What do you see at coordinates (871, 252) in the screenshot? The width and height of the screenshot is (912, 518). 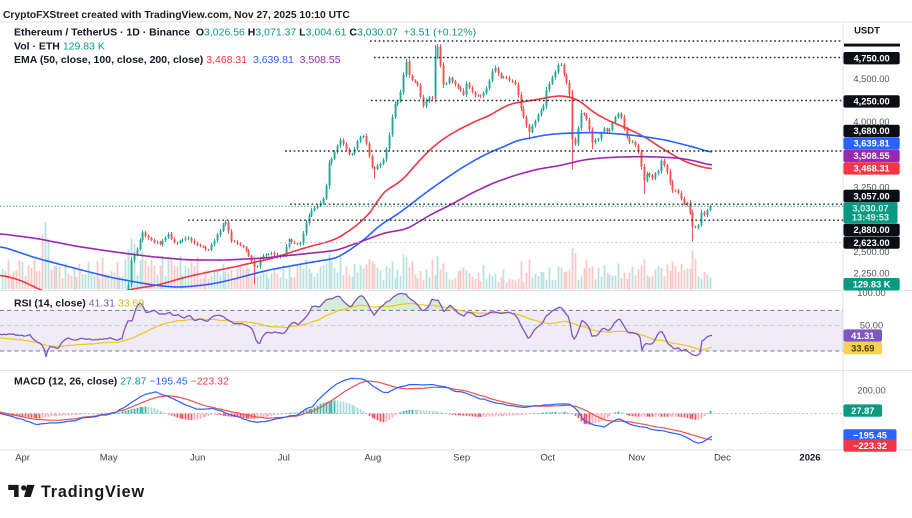 I see `svg-text: 2,500.00` at bounding box center [871, 252].